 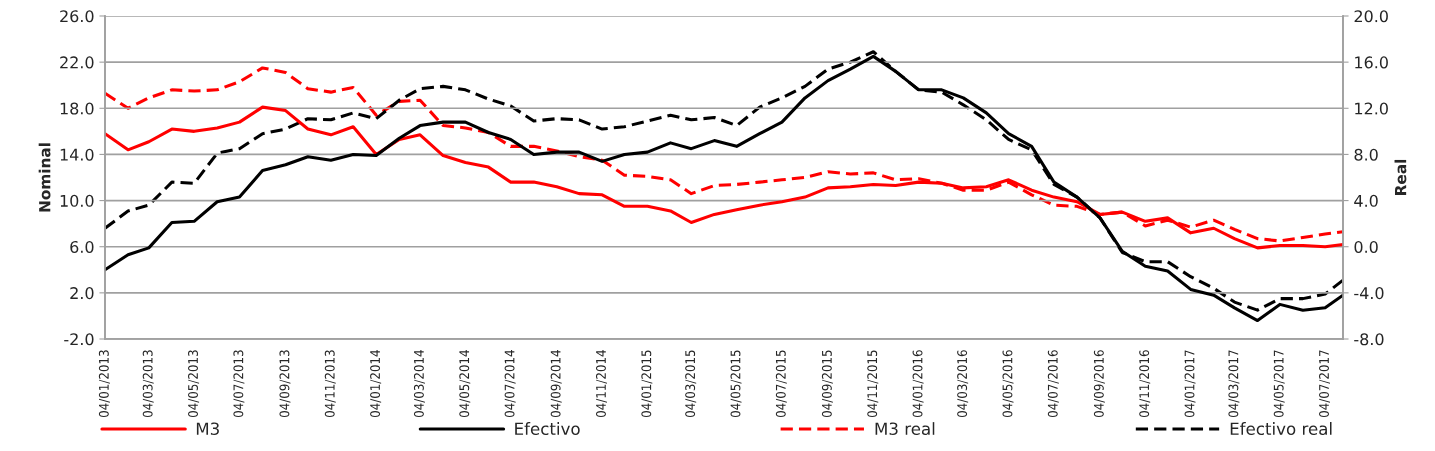 What do you see at coordinates (44, 177) in the screenshot?
I see `y-axis-title: Nominal` at bounding box center [44, 177].